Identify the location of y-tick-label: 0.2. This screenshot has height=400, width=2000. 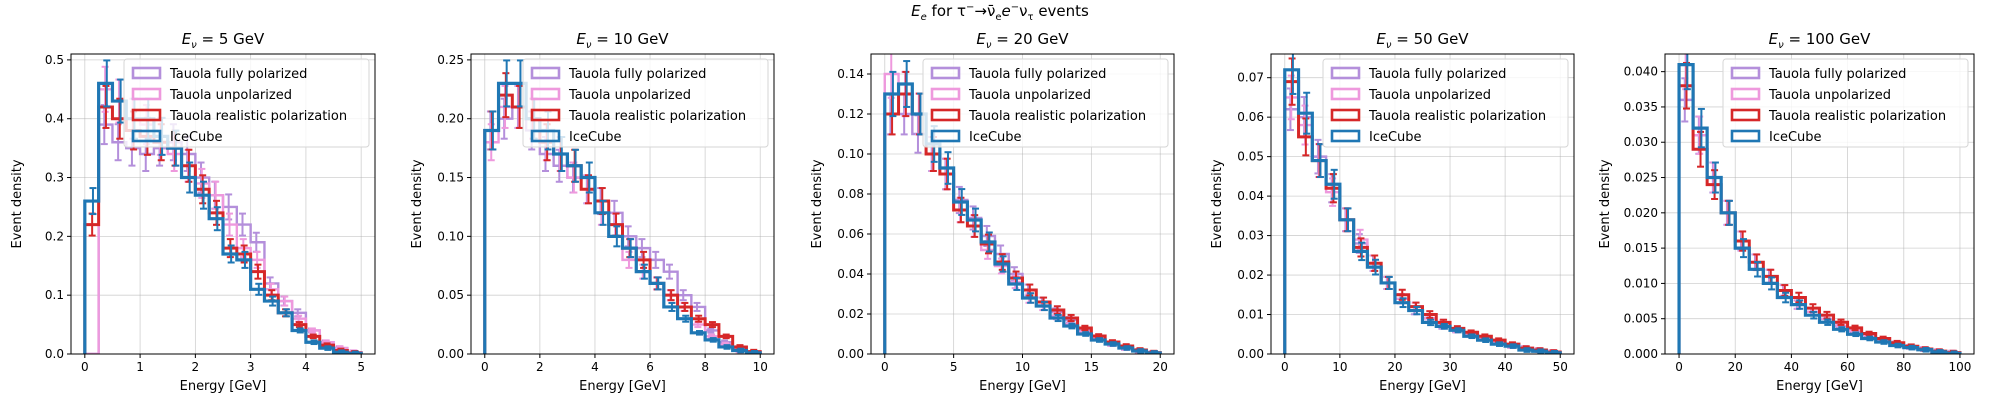
(54, 236).